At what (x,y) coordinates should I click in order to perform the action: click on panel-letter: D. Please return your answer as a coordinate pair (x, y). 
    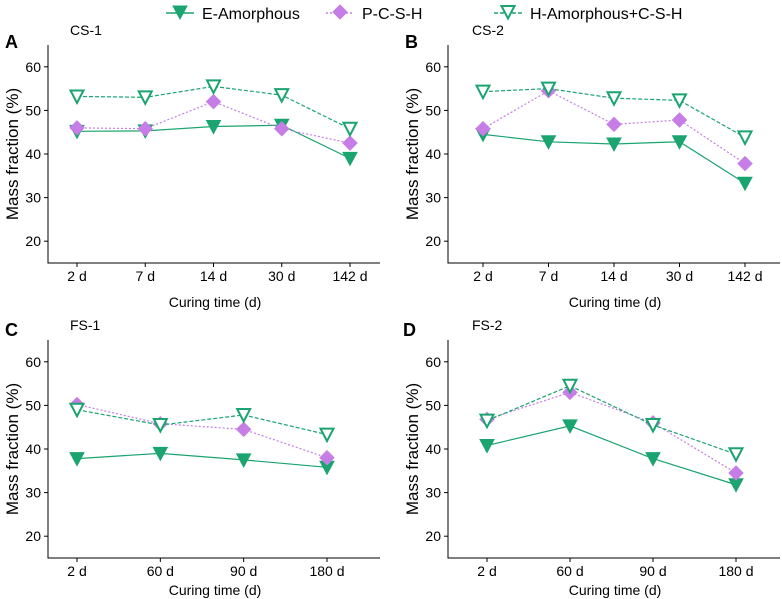
    Looking at the image, I should click on (409, 330).